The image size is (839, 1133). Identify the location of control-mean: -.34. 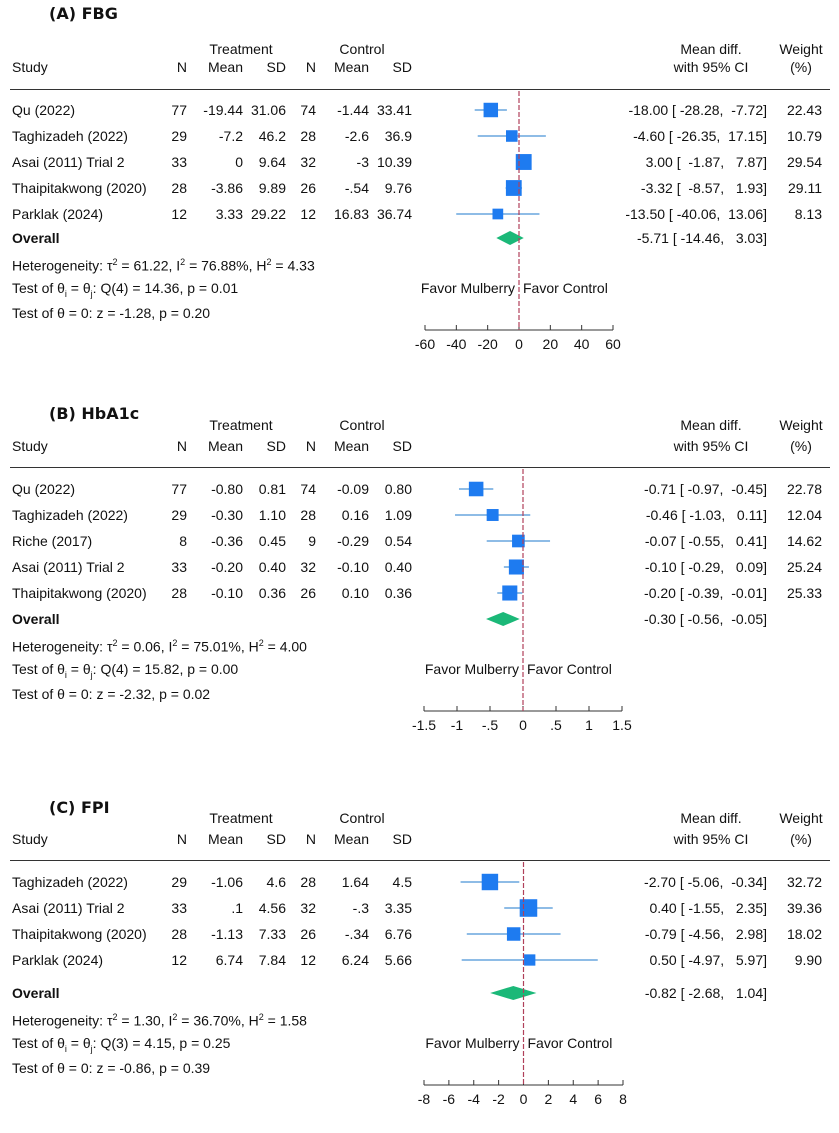
(356, 934).